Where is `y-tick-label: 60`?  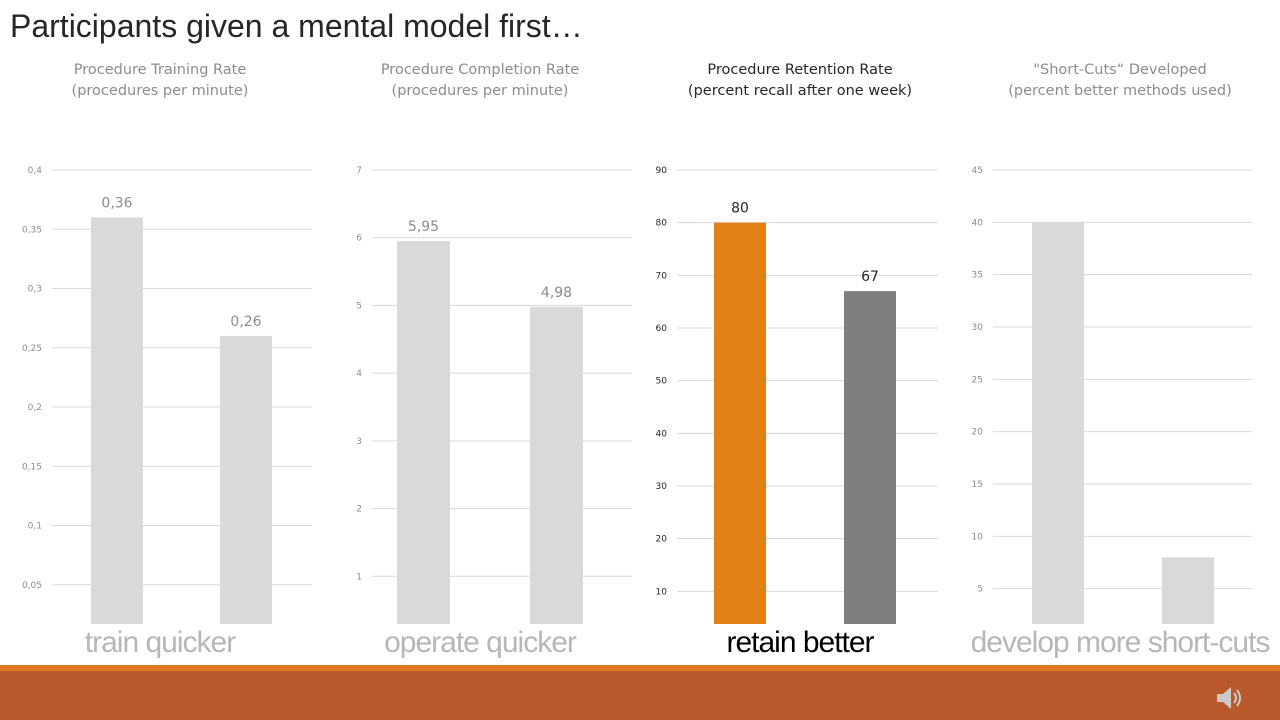 y-tick-label: 60 is located at coordinates (662, 329).